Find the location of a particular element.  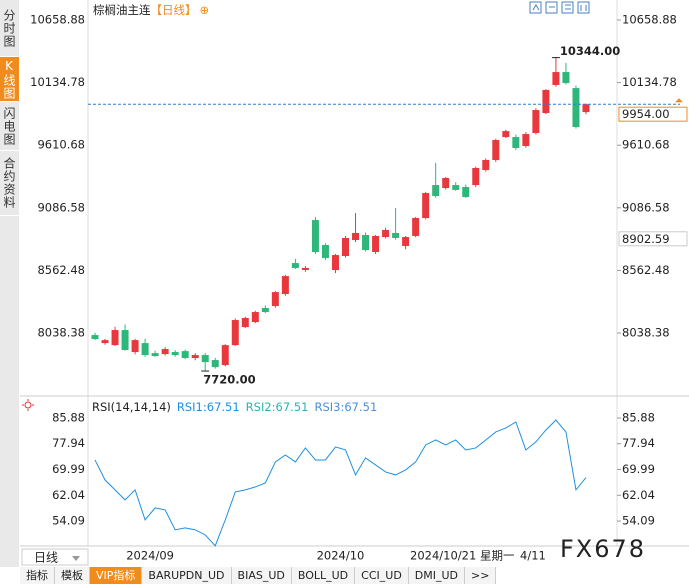

legend-entry: RSI3:67.51 is located at coordinates (345, 407).